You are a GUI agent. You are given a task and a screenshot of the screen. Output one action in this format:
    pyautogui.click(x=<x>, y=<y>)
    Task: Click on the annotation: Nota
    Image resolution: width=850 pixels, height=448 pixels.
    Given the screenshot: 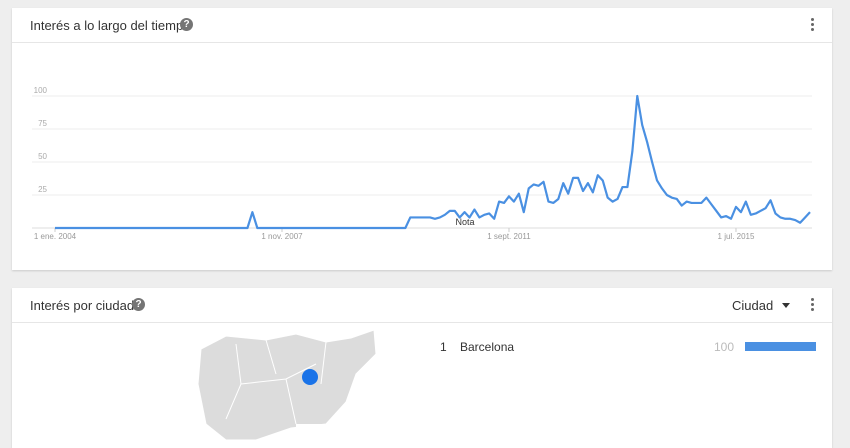 What is the action you would take?
    pyautogui.click(x=464, y=222)
    